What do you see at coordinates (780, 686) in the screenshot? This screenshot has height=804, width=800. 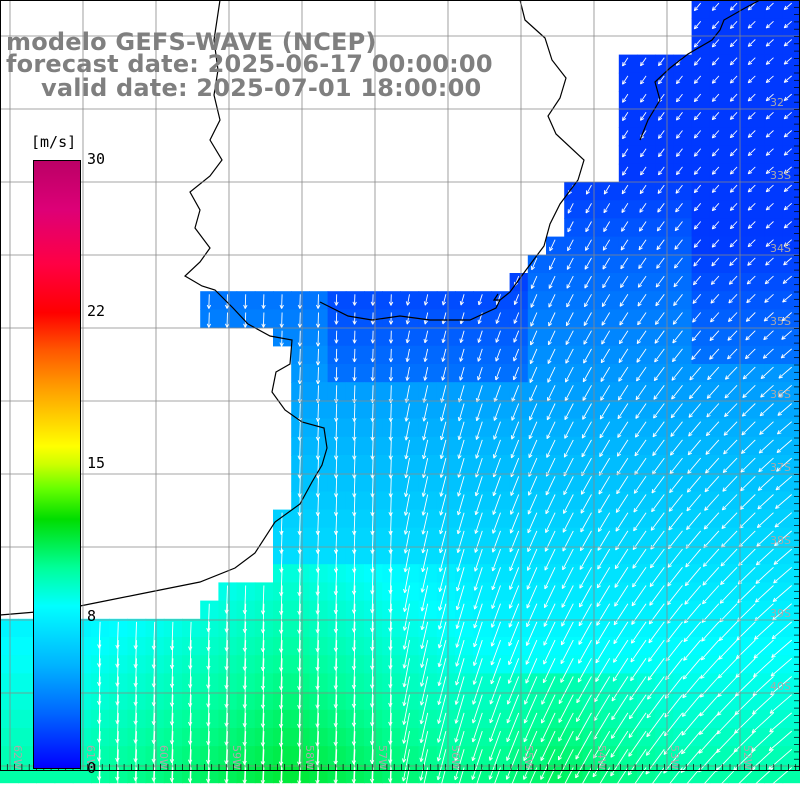 I see `latitude-label: 40S` at bounding box center [780, 686].